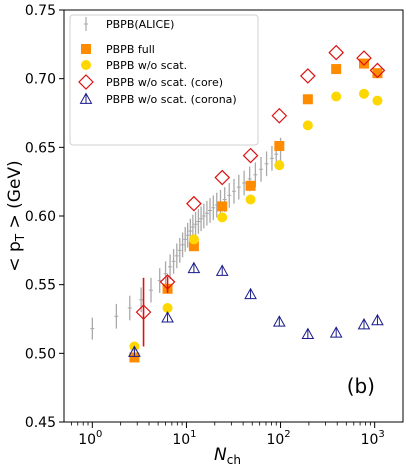 The height and width of the screenshot is (467, 407). I want to click on legend-label: PBPB(ALICE), so click(140, 24).